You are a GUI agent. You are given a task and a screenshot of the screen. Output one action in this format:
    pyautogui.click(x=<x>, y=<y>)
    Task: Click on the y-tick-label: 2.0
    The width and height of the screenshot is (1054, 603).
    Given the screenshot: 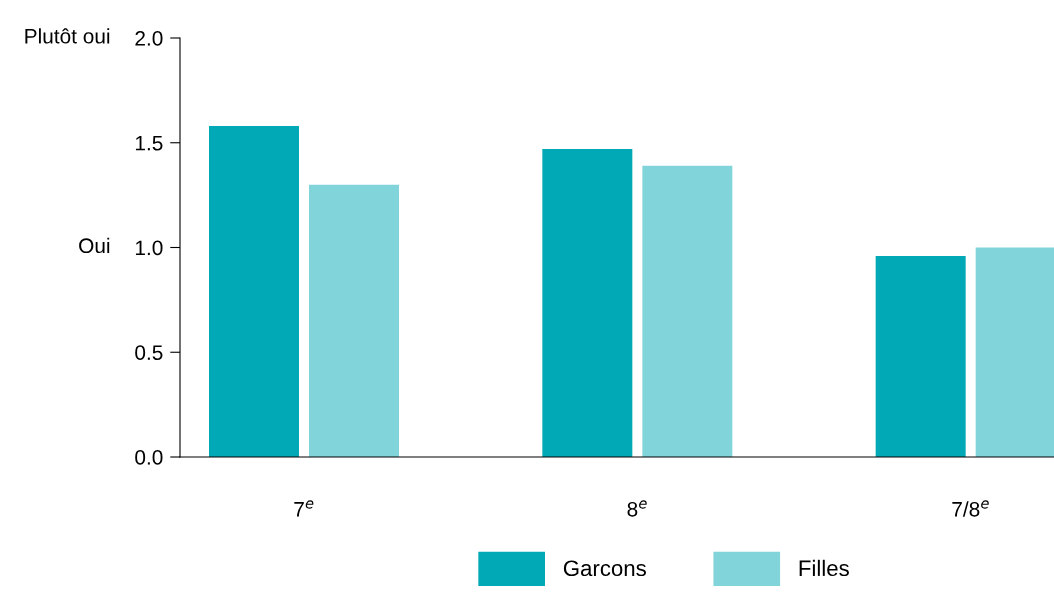 What is the action you would take?
    pyautogui.click(x=149, y=38)
    